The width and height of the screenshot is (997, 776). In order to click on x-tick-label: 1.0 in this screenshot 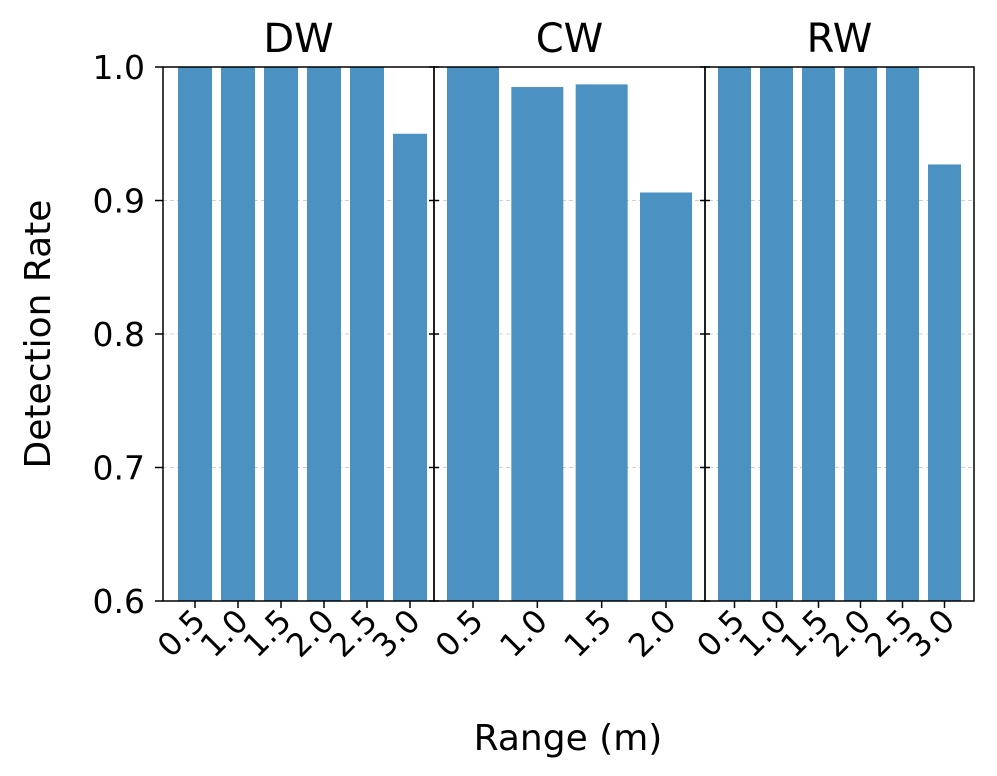, I will do `click(523, 633)`.